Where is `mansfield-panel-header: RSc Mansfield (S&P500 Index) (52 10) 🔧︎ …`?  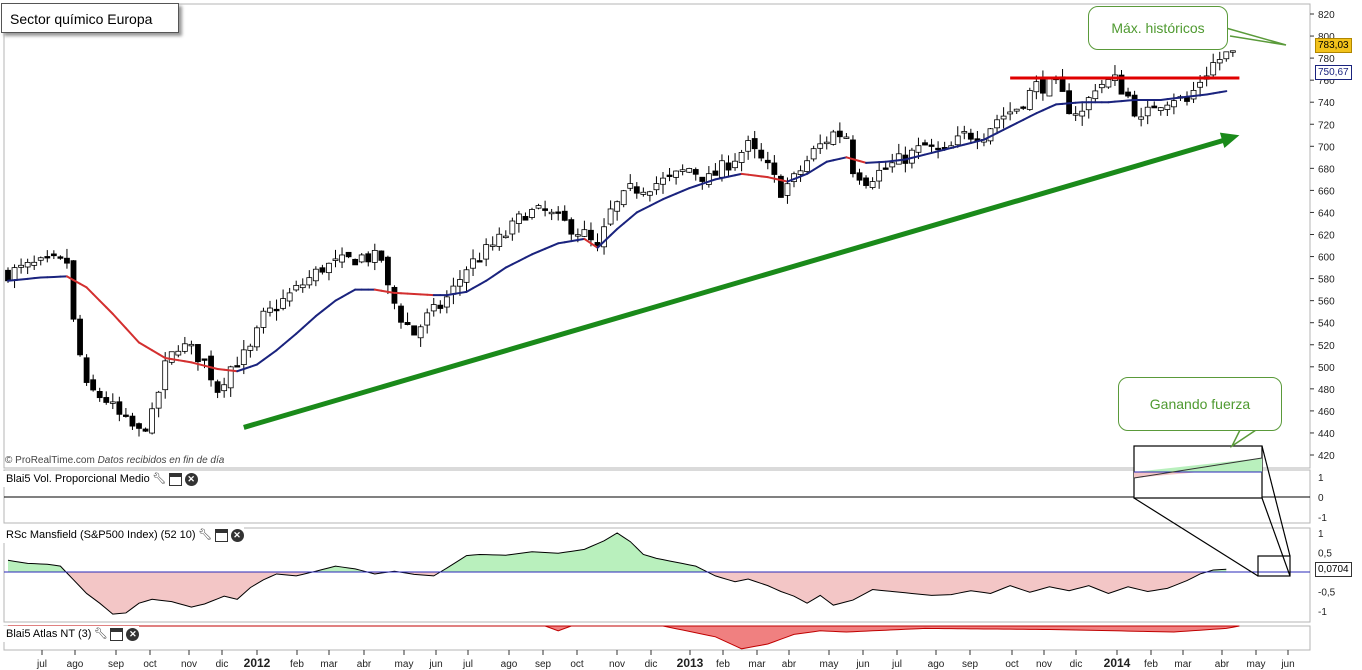
mansfield-panel-header: RSc Mansfield (S&P500 Index) (52 10) 🔧︎ … is located at coordinates (123, 535).